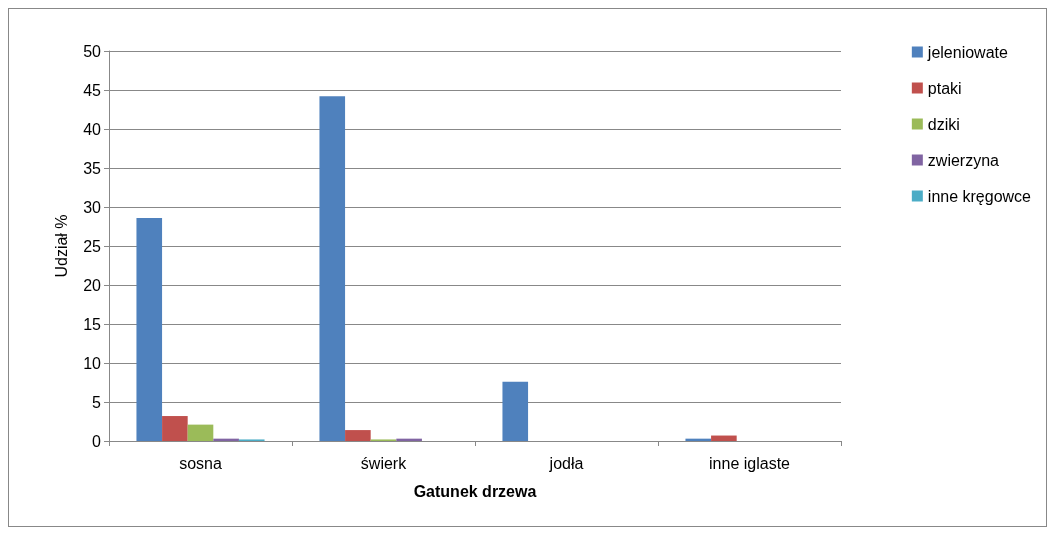 The height and width of the screenshot is (535, 1055). What do you see at coordinates (92, 285) in the screenshot?
I see `y-tick-label: 20` at bounding box center [92, 285].